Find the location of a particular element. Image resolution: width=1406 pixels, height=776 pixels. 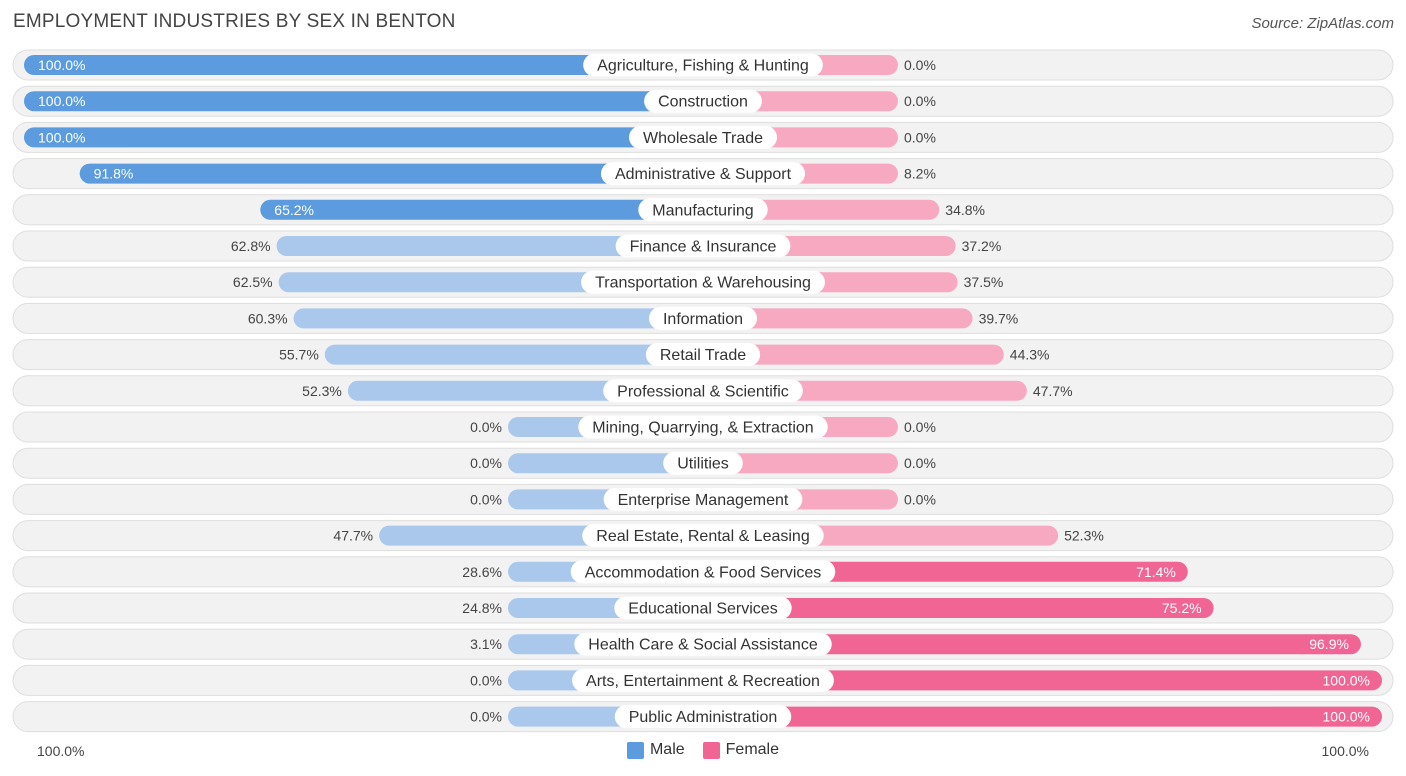

axis-left-label: 100.0% is located at coordinates (61, 751).